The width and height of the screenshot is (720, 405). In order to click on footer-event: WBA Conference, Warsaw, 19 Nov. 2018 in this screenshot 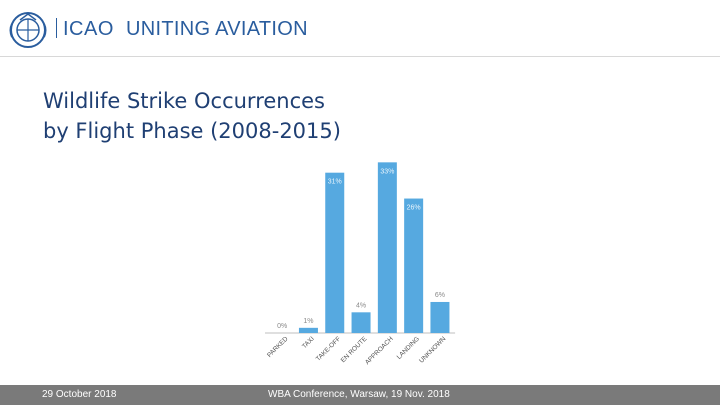, I will do `click(359, 394)`.